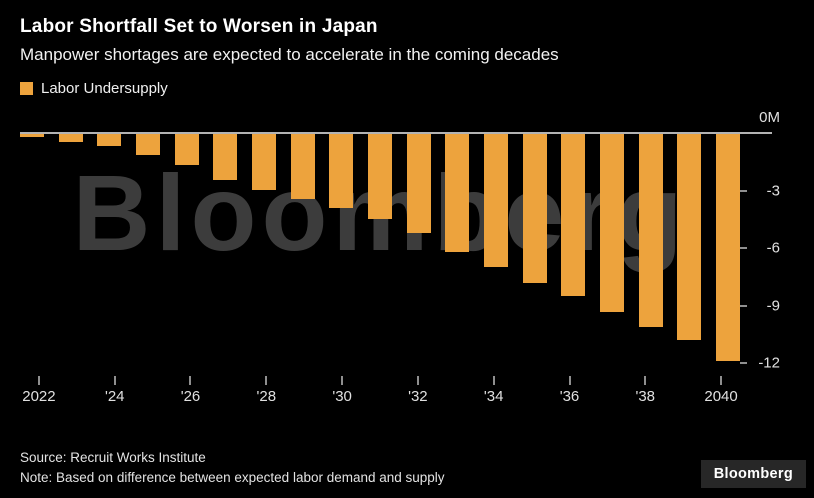 The height and width of the screenshot is (498, 814). I want to click on legend: Labor Undersupply, so click(407, 88).